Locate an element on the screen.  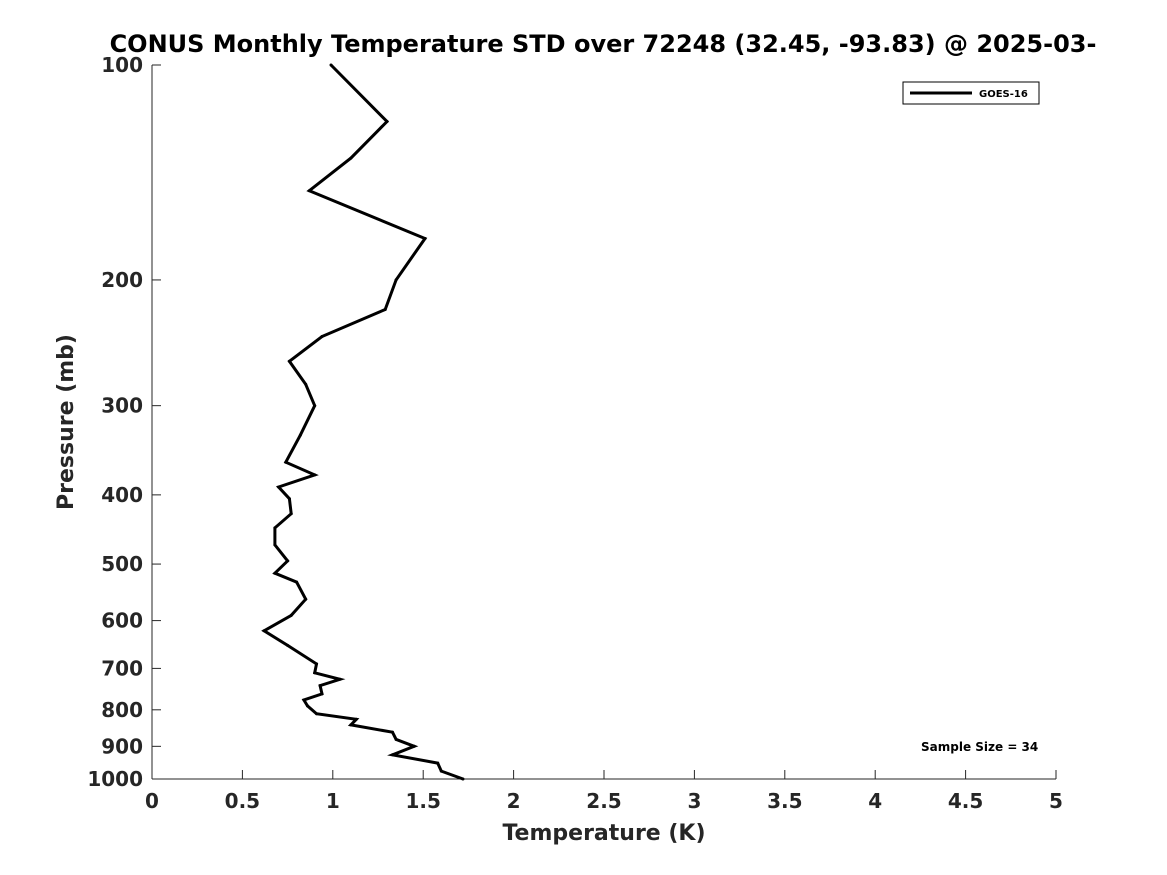
x-tick-label: 1.5 is located at coordinates (422, 801).